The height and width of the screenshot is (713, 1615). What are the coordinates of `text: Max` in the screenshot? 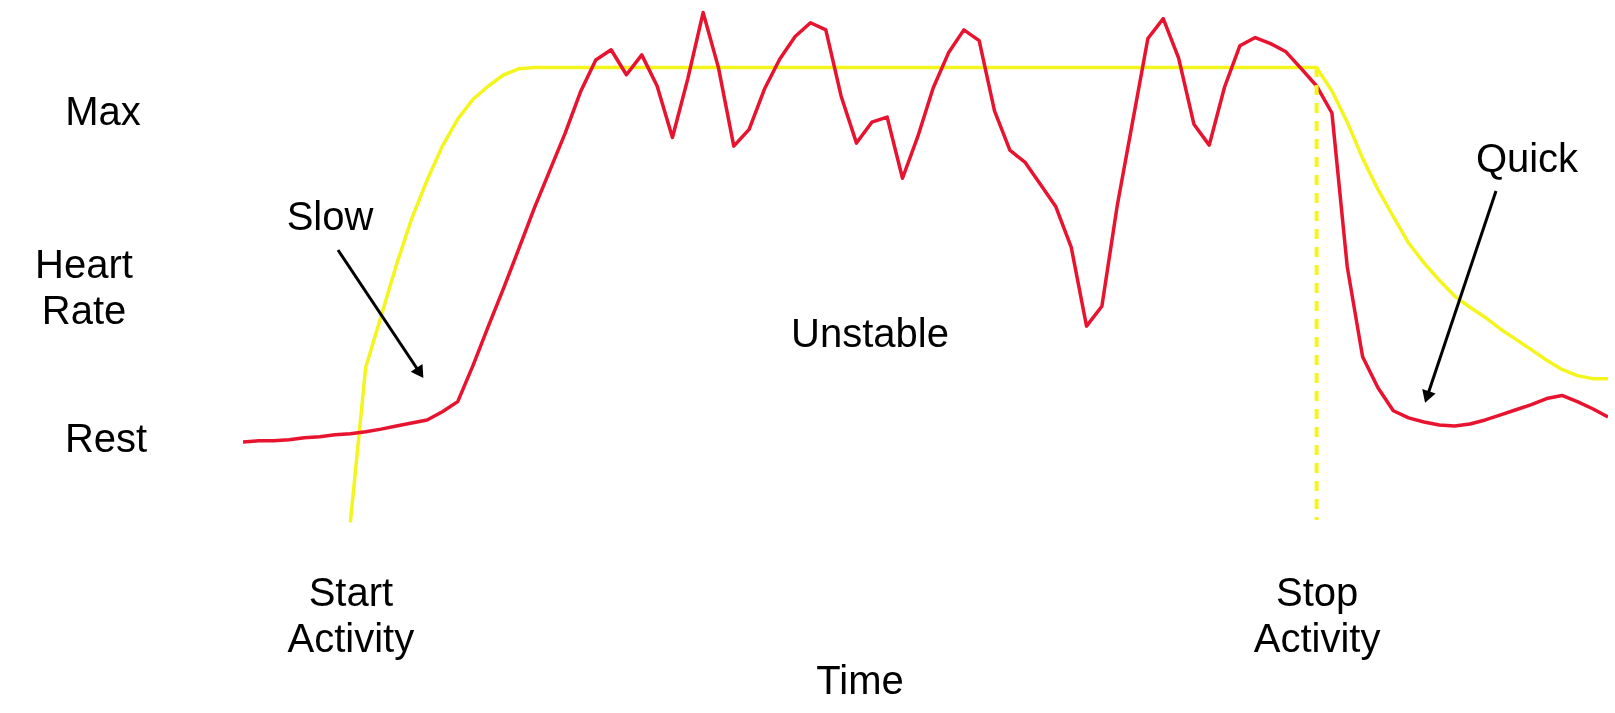 It's located at (103, 111).